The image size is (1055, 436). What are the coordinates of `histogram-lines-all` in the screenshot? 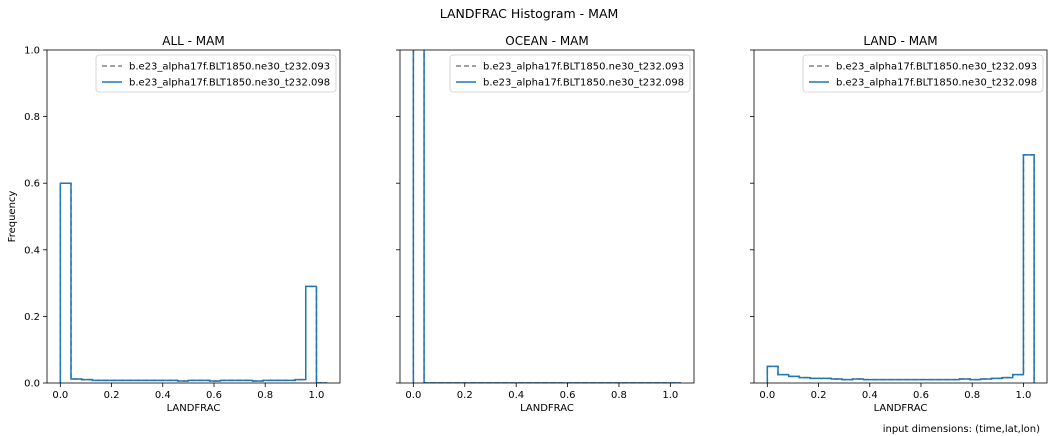 It's located at (193, 282).